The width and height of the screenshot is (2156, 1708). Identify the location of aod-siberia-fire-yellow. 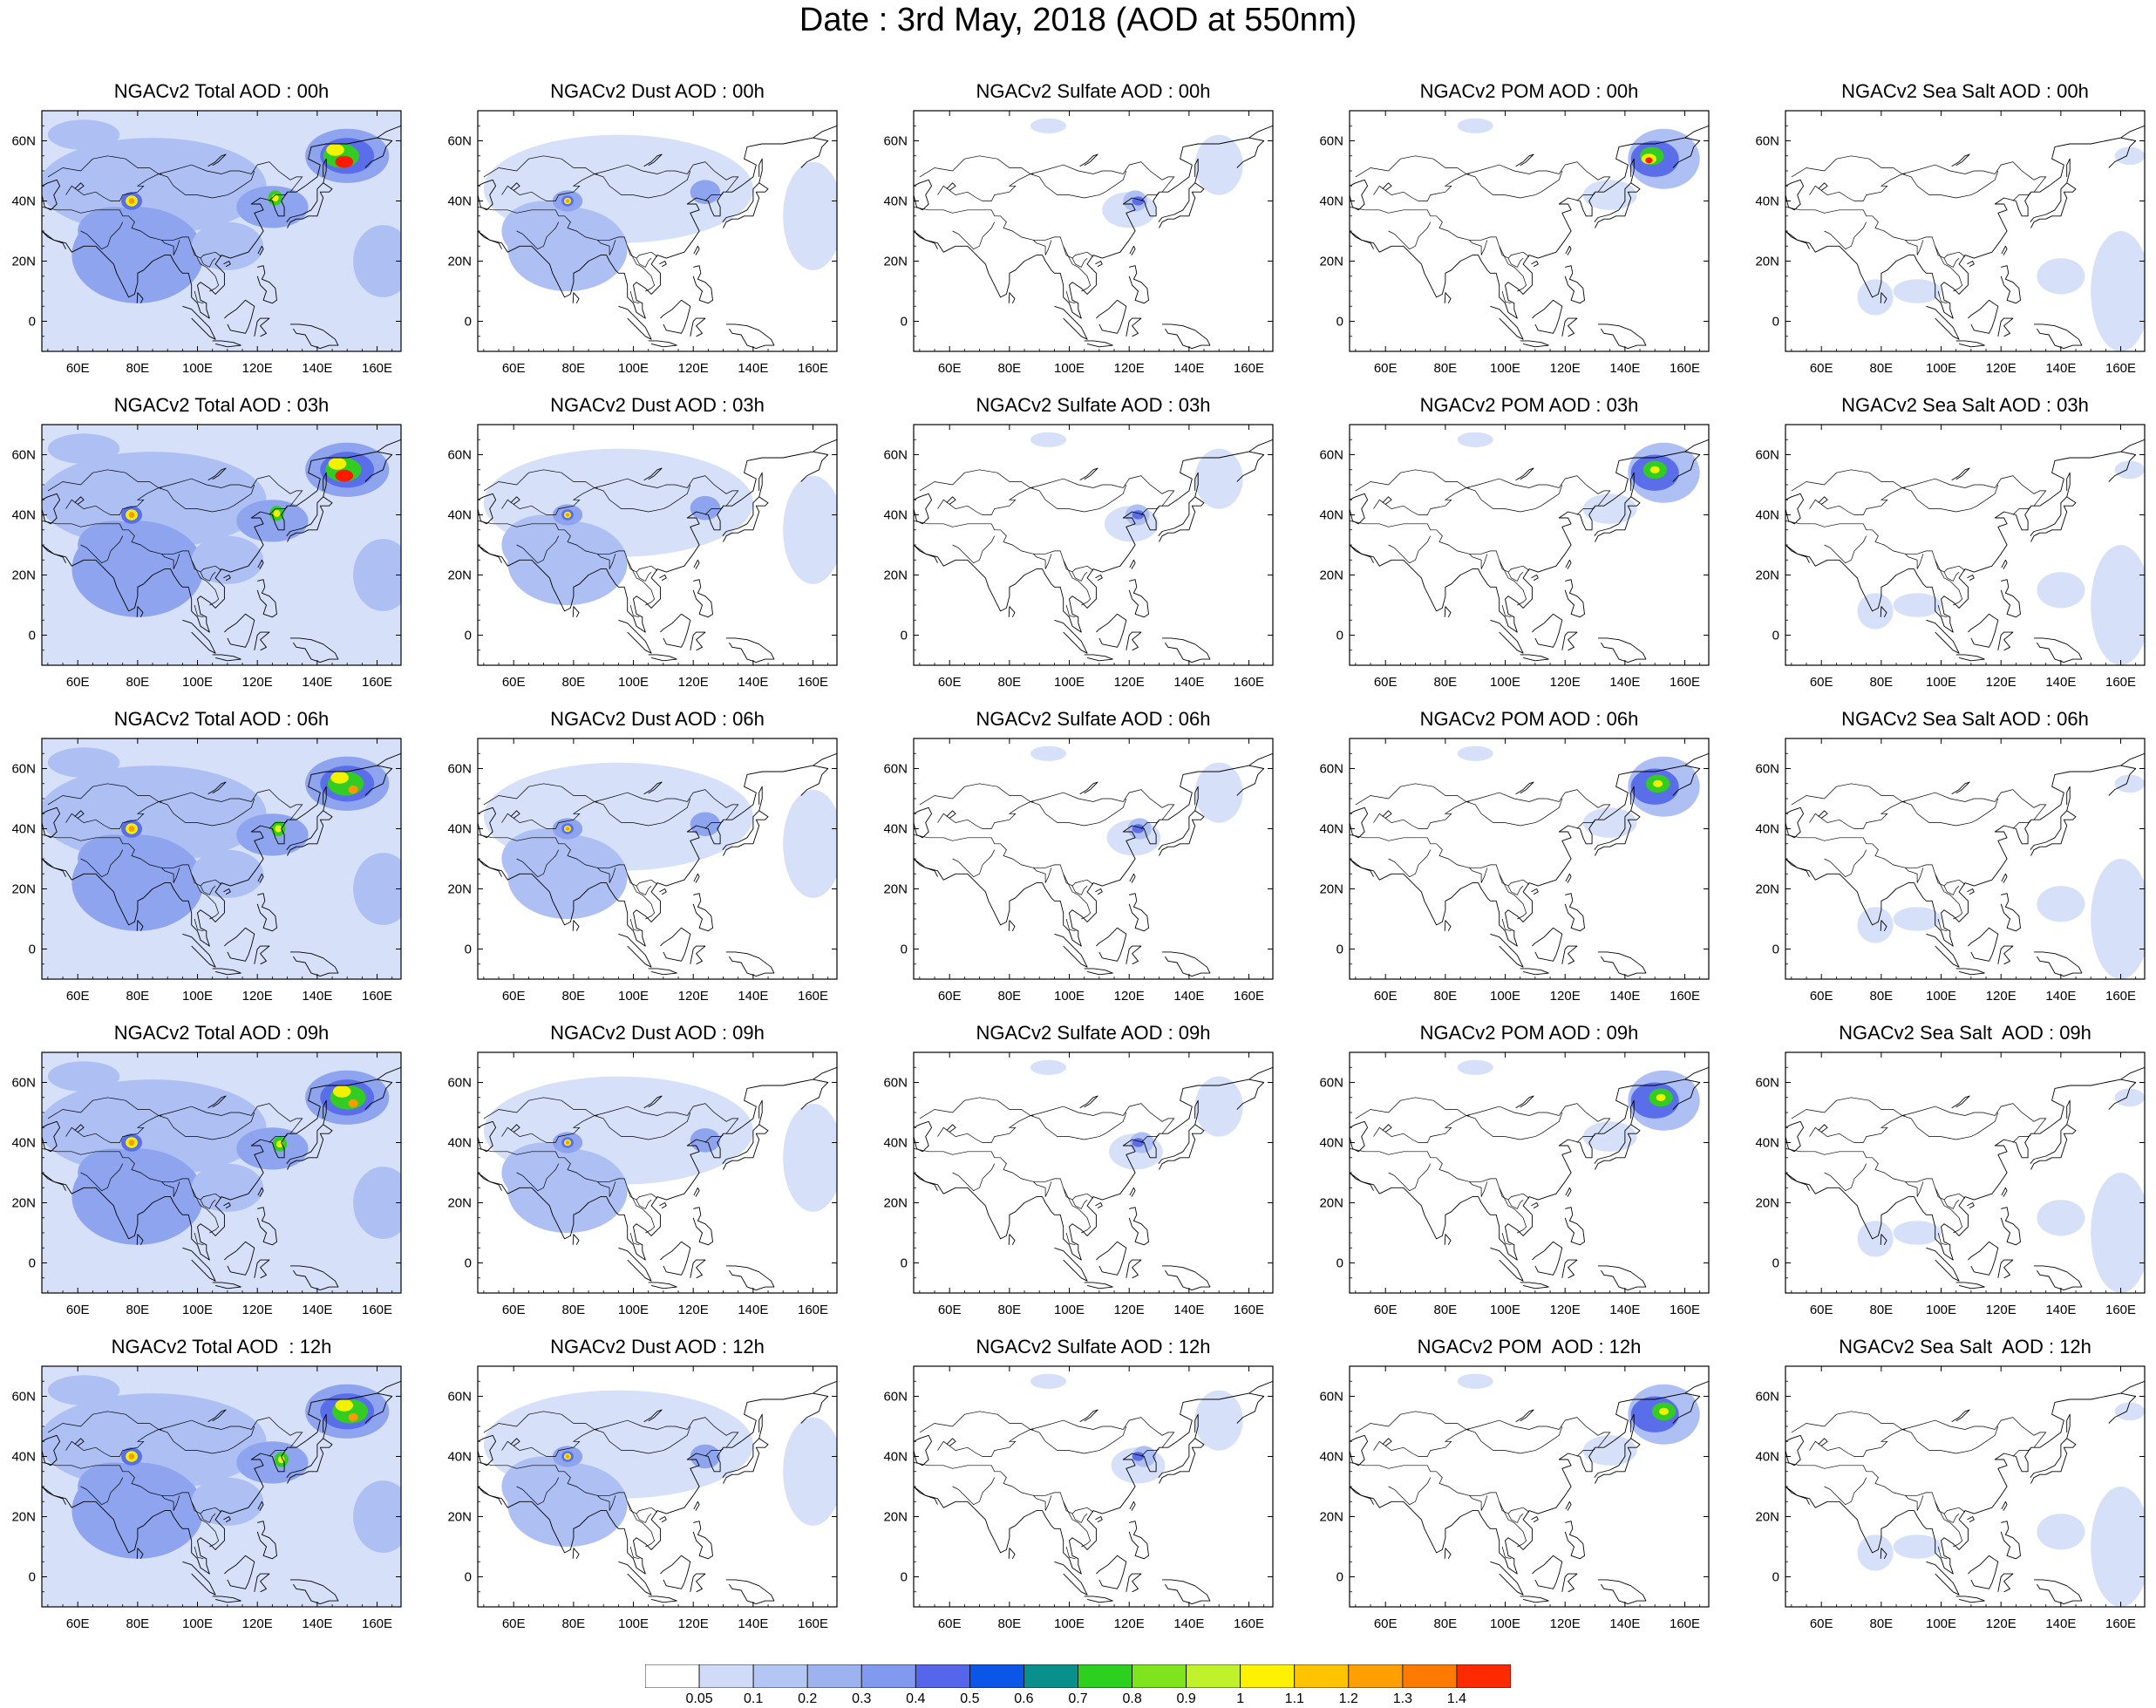
(344, 1406).